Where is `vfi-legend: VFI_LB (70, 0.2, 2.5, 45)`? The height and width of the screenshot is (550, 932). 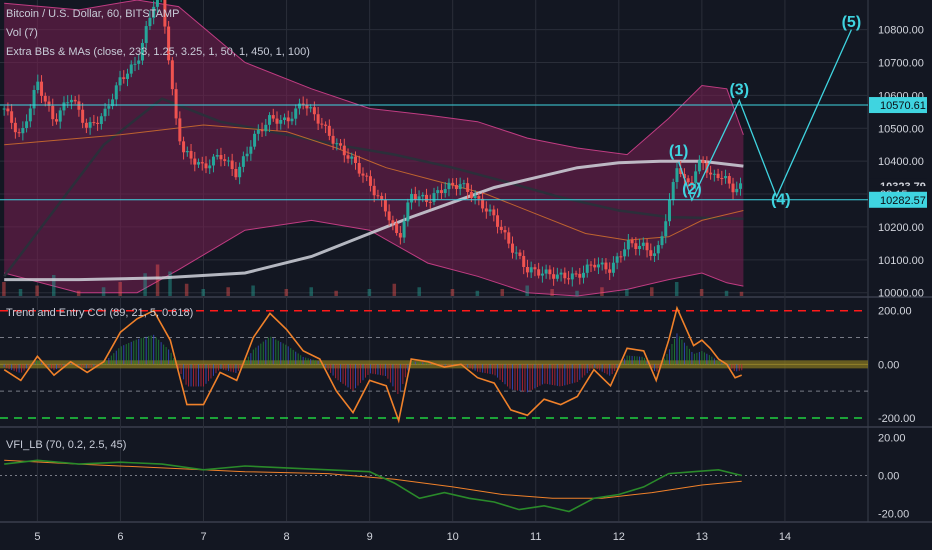
vfi-legend: VFI_LB (70, 0.2, 2.5, 45) is located at coordinates (66, 445).